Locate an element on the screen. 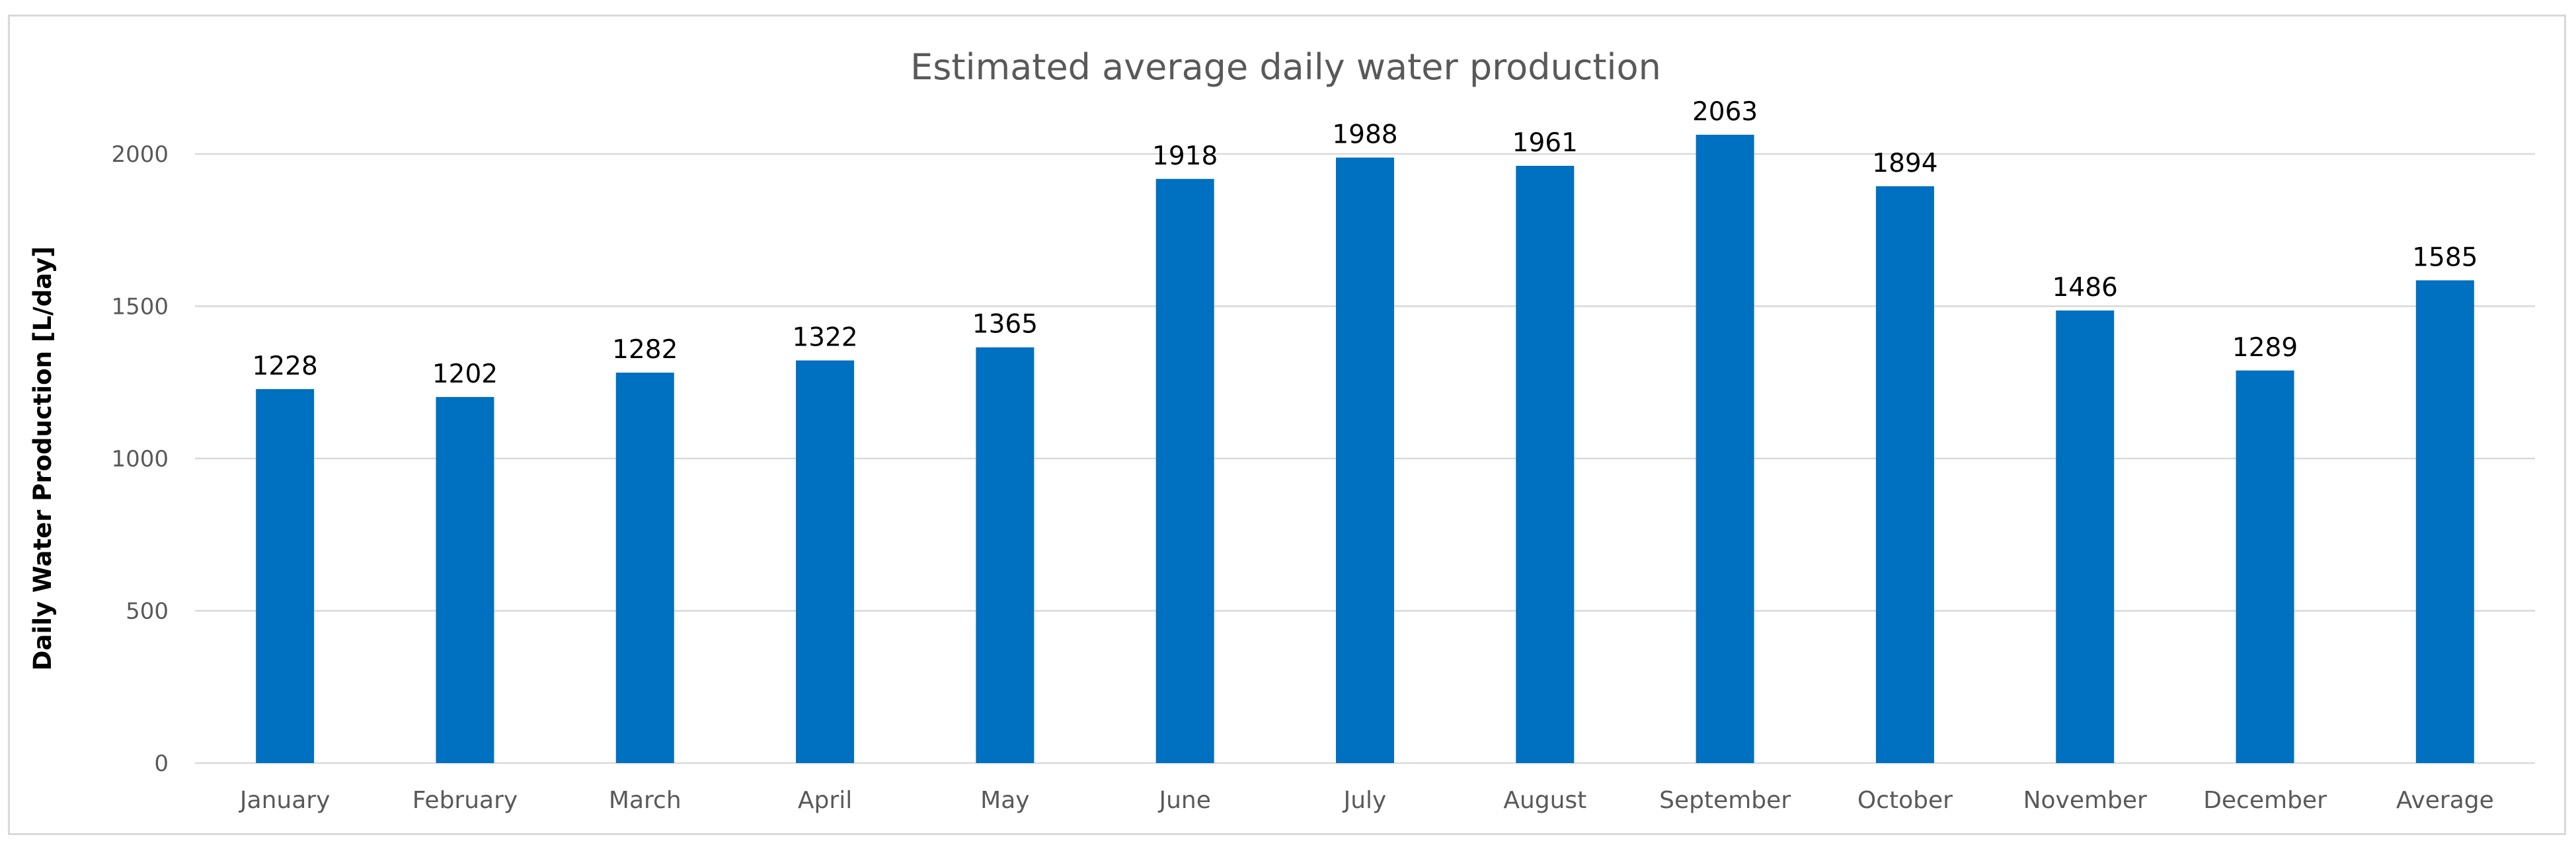  x-tick-label: September is located at coordinates (1725, 801).